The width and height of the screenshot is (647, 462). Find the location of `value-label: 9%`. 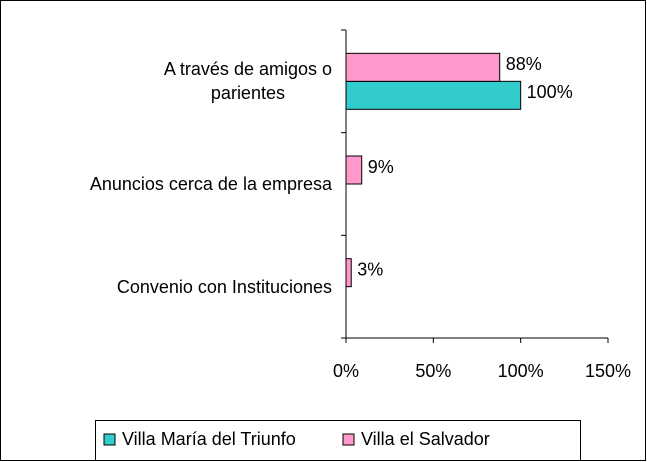

value-label: 9% is located at coordinates (381, 167).